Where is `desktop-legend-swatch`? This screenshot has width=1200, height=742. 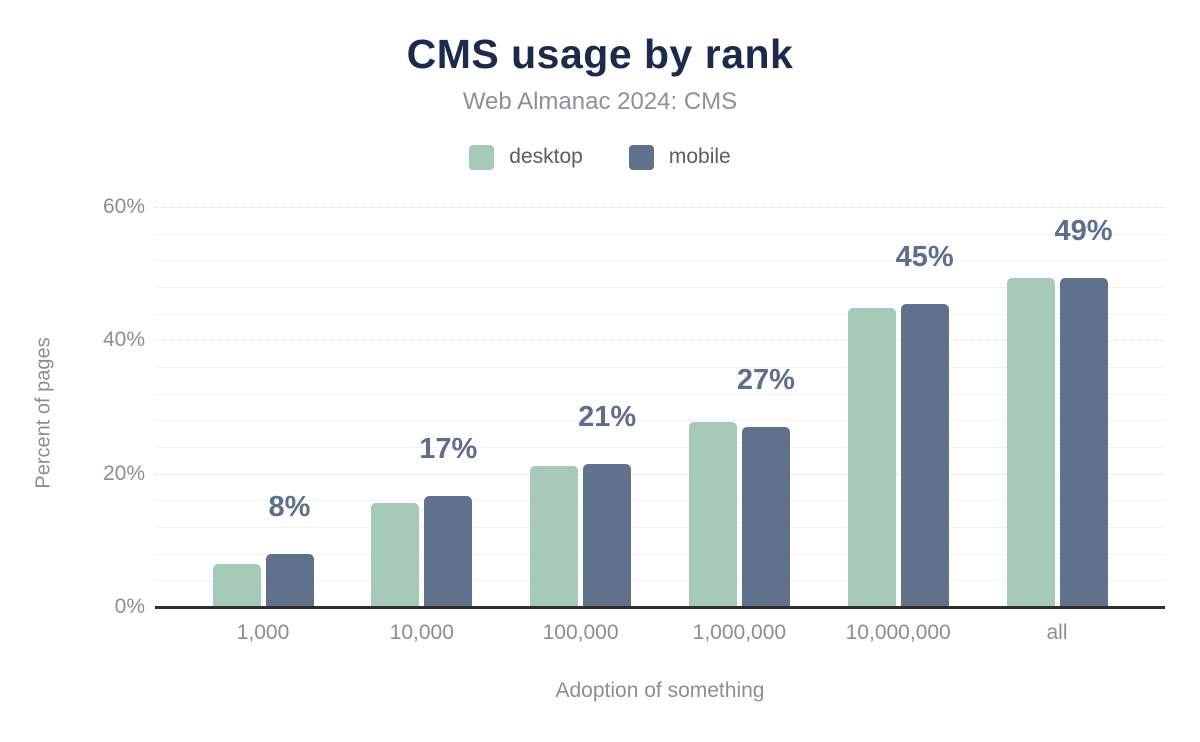
desktop-legend-swatch is located at coordinates (482, 157).